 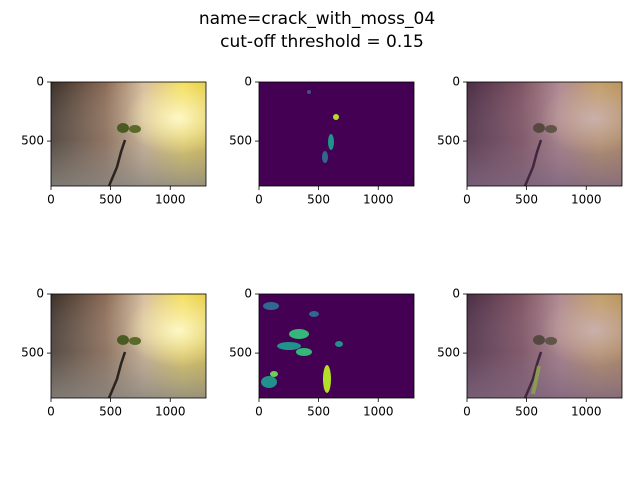 I want to click on heatmap-base, so click(x=336, y=134).